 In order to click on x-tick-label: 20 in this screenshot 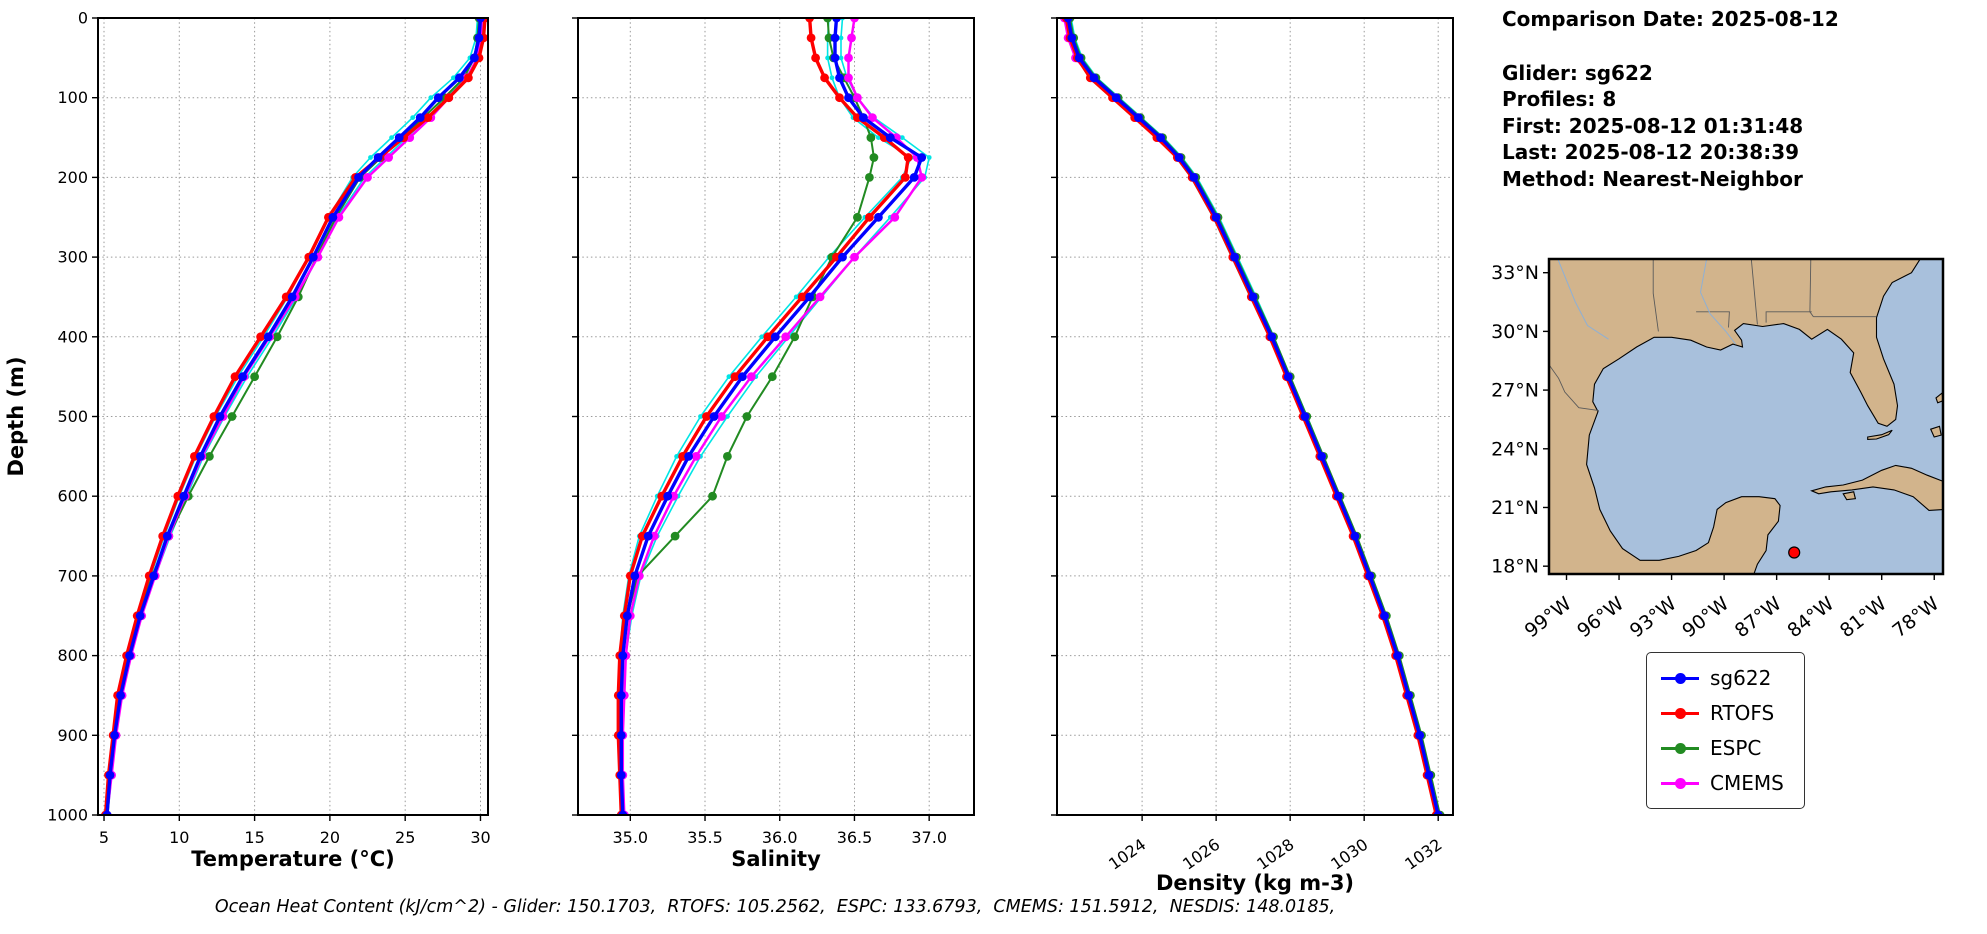, I will do `click(330, 837)`.